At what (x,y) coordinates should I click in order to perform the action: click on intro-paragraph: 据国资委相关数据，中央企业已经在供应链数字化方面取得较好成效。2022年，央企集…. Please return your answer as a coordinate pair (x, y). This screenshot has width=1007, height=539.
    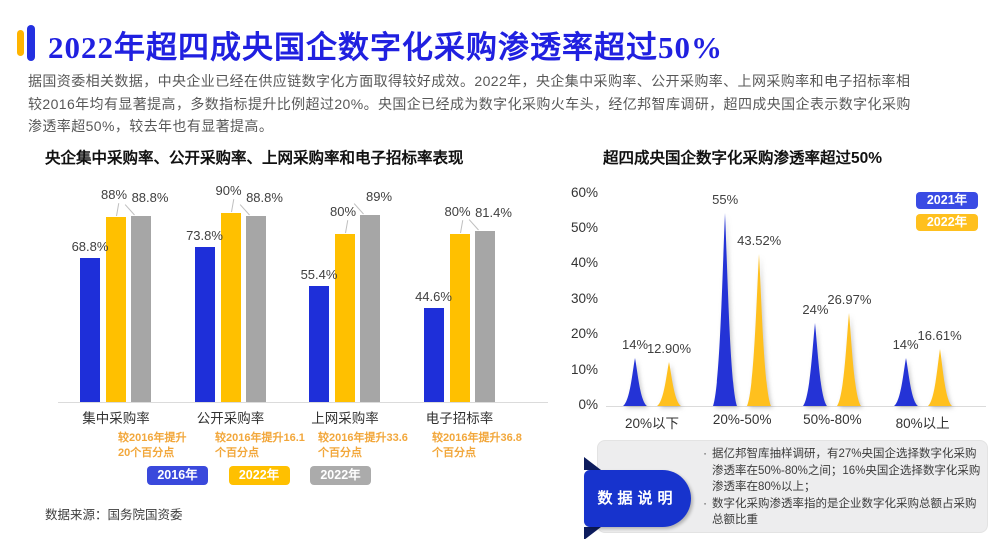
    Looking at the image, I should click on (509, 104).